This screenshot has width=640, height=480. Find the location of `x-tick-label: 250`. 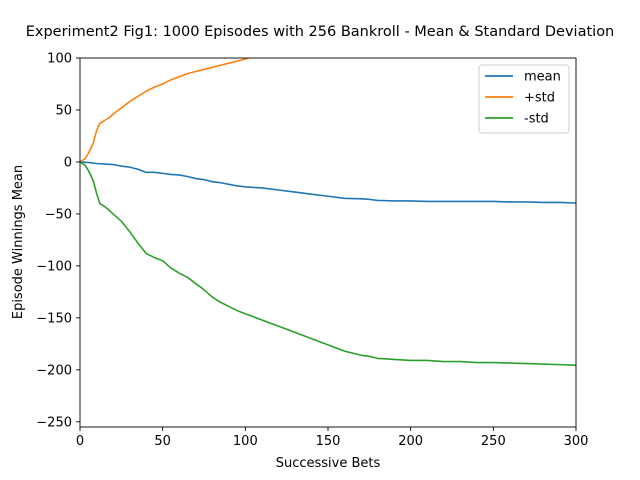

x-tick-label: 250 is located at coordinates (493, 441).